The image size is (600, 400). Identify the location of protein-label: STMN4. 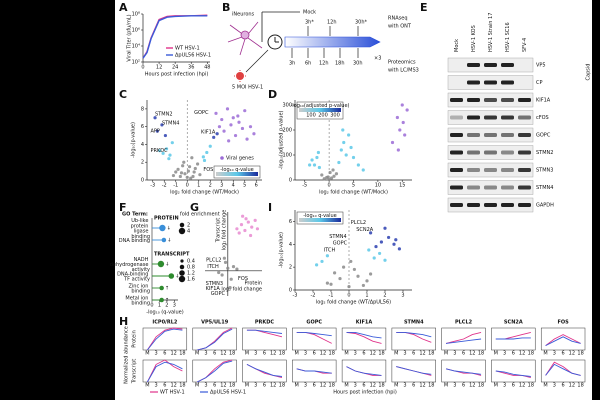
(544, 188).